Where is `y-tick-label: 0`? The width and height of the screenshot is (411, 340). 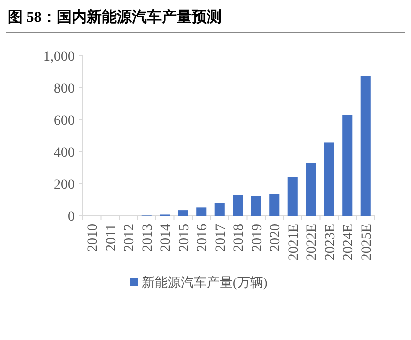 y-tick-label: 0 is located at coordinates (71, 217).